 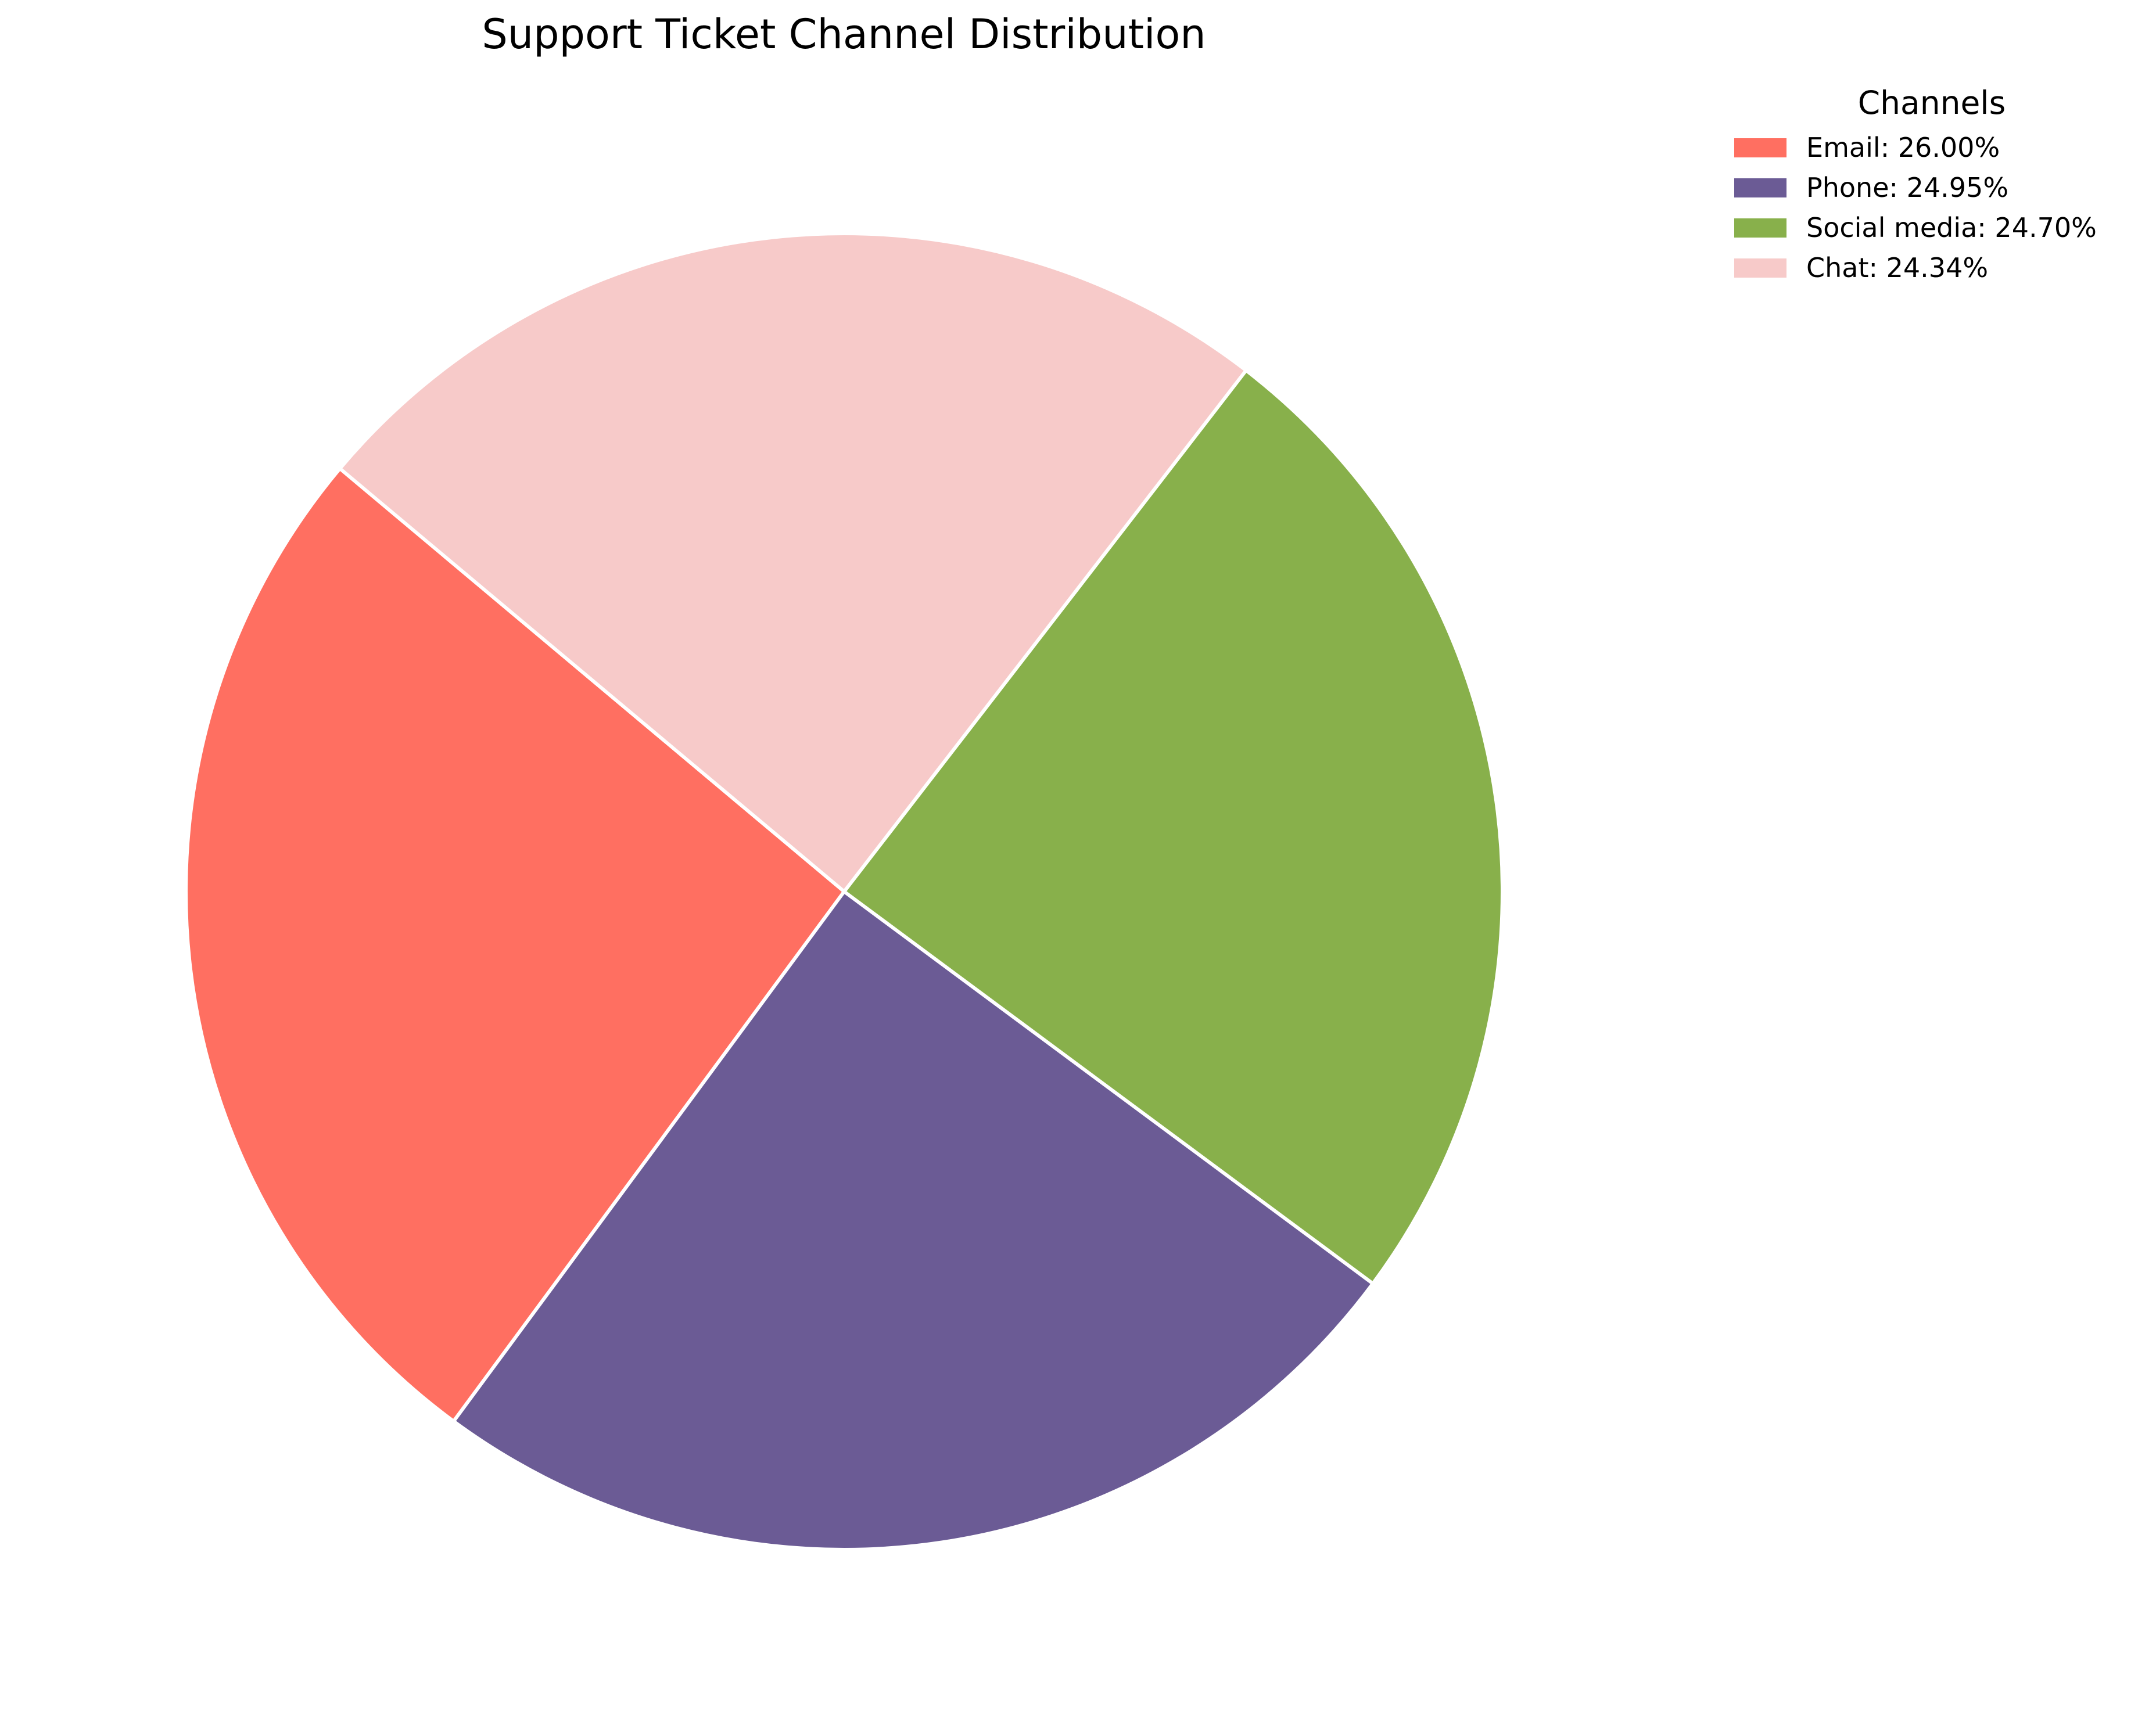 What do you see at coordinates (1760, 228) in the screenshot?
I see `legend-swatch-social-media` at bounding box center [1760, 228].